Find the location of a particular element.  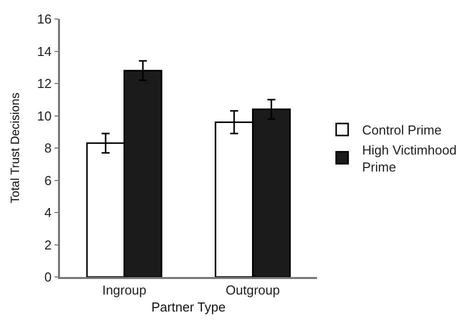

legend-label: High Victimhood Prime is located at coordinates (409, 158).